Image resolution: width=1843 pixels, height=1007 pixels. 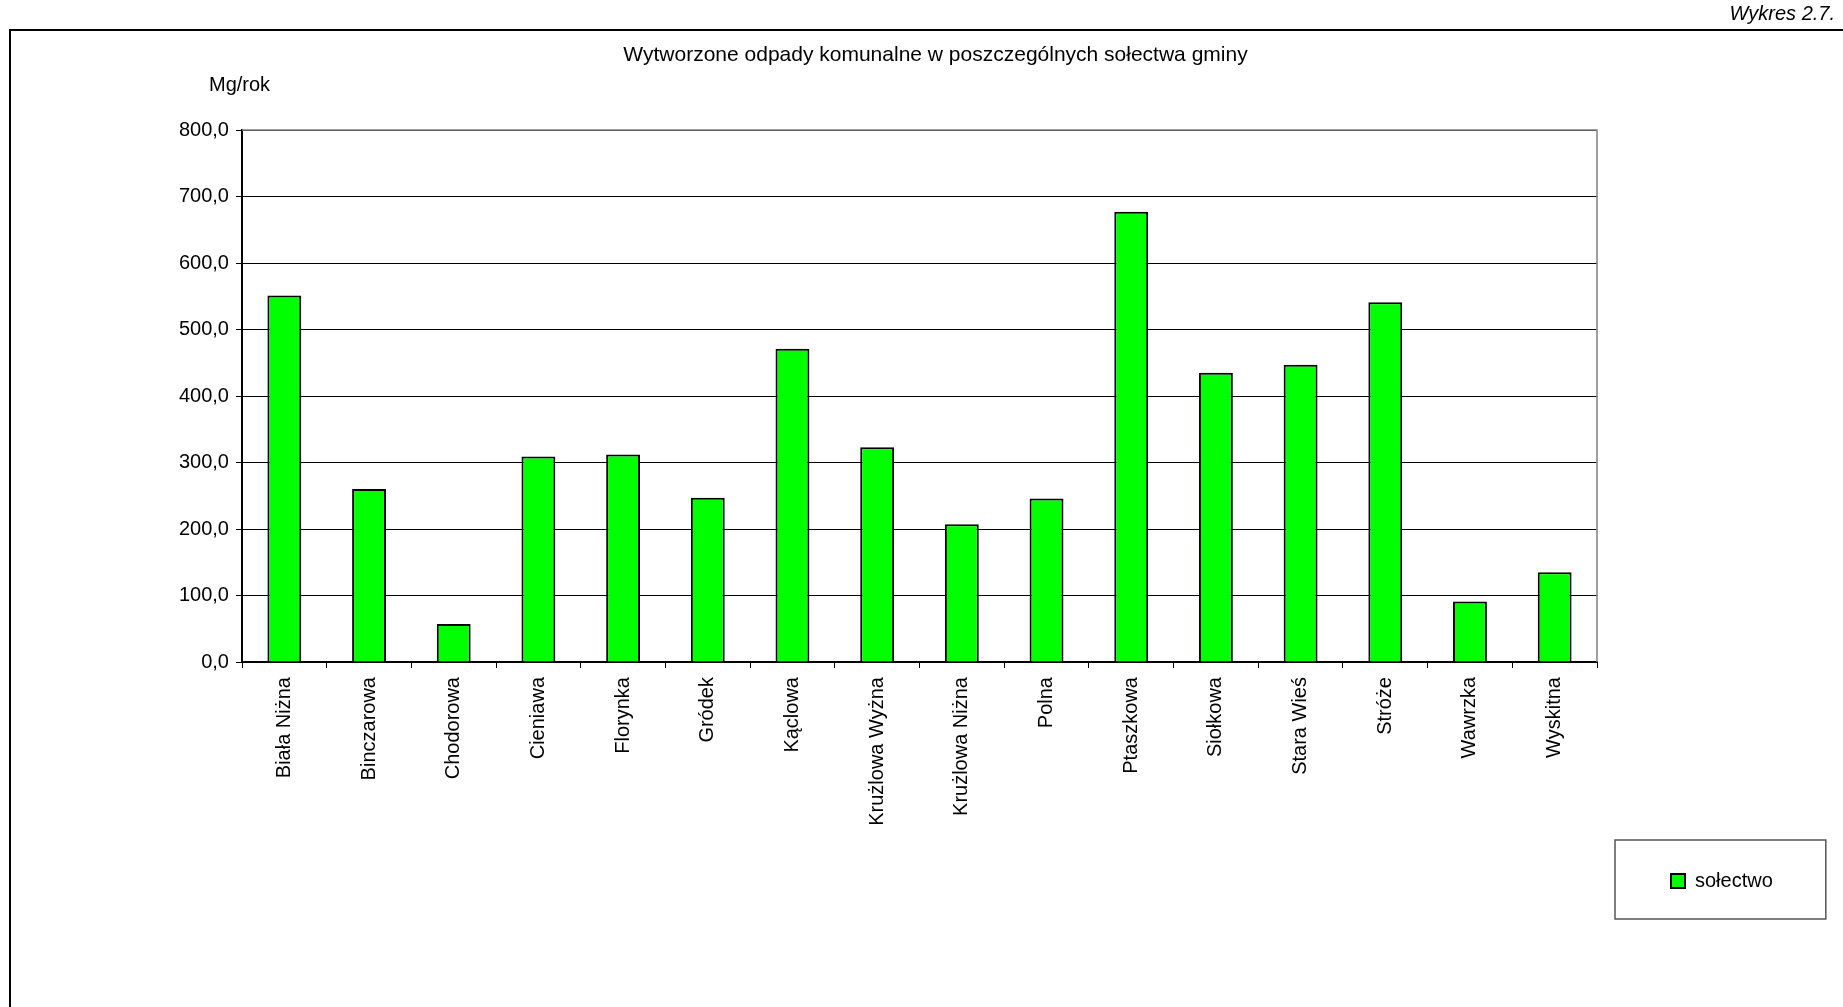 What do you see at coordinates (1734, 879) in the screenshot?
I see `legend-label: sołectwo` at bounding box center [1734, 879].